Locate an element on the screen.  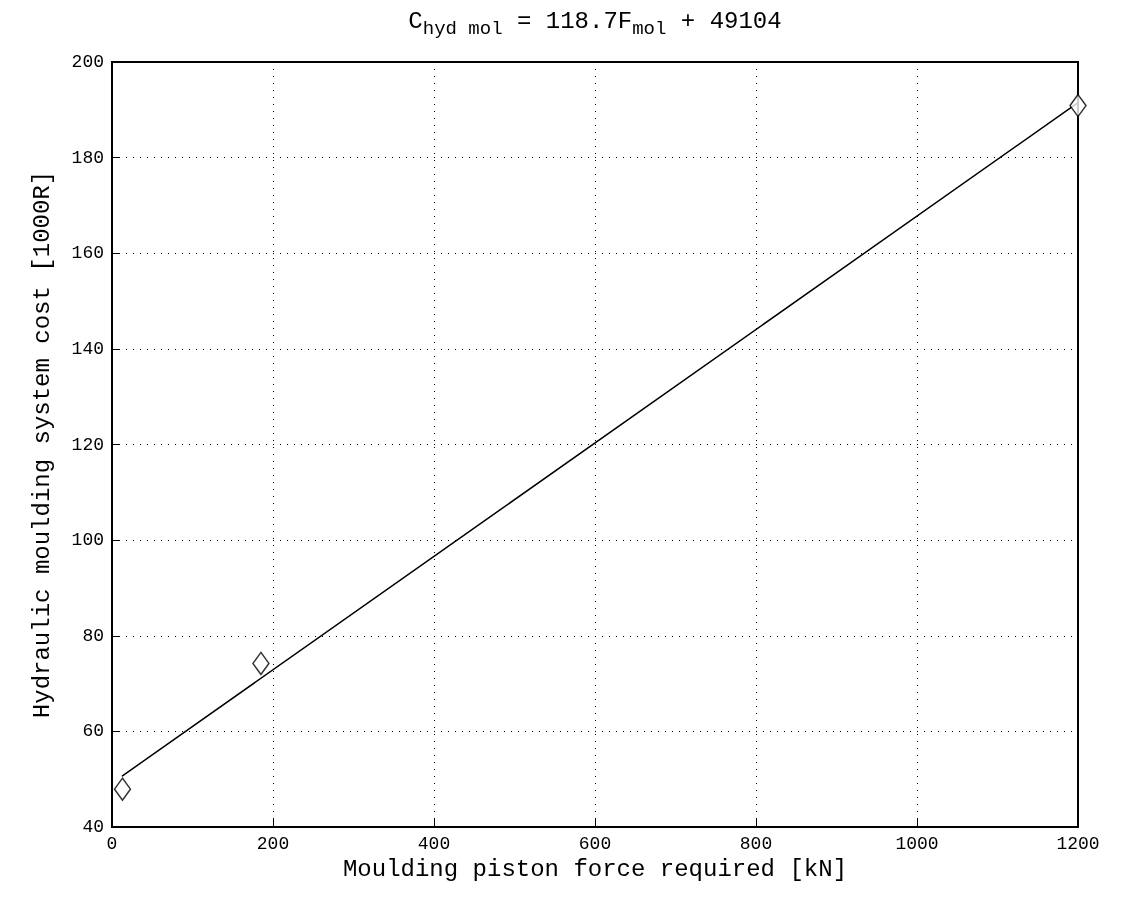
x-tick-label: 800 is located at coordinates (756, 844).